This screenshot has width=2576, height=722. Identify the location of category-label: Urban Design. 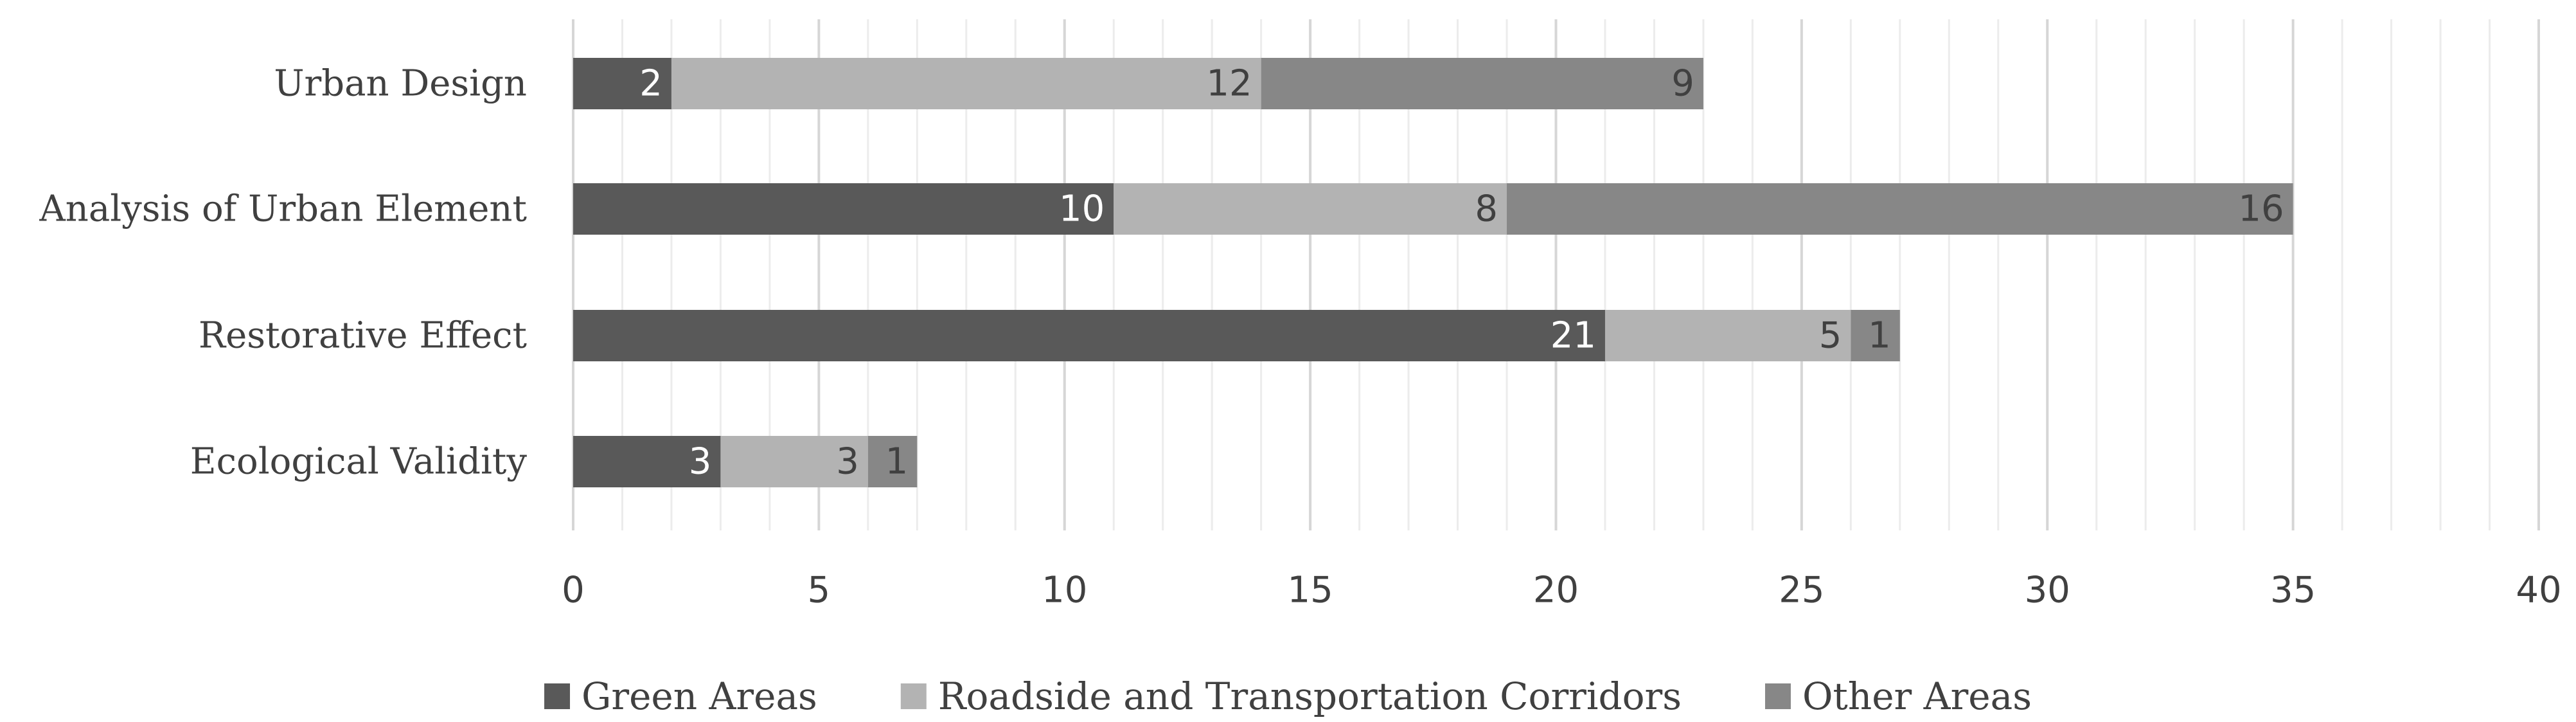
(401, 84).